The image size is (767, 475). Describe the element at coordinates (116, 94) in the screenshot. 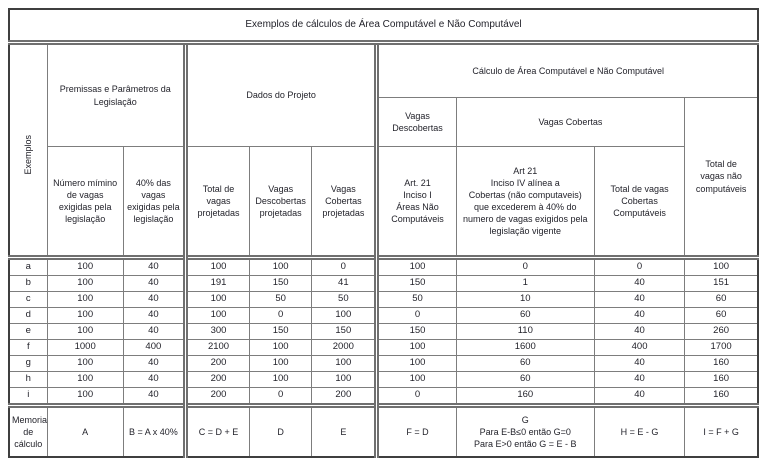

I see `group-header-premissas: Premissas e Parâmetros da Legislação` at that location.